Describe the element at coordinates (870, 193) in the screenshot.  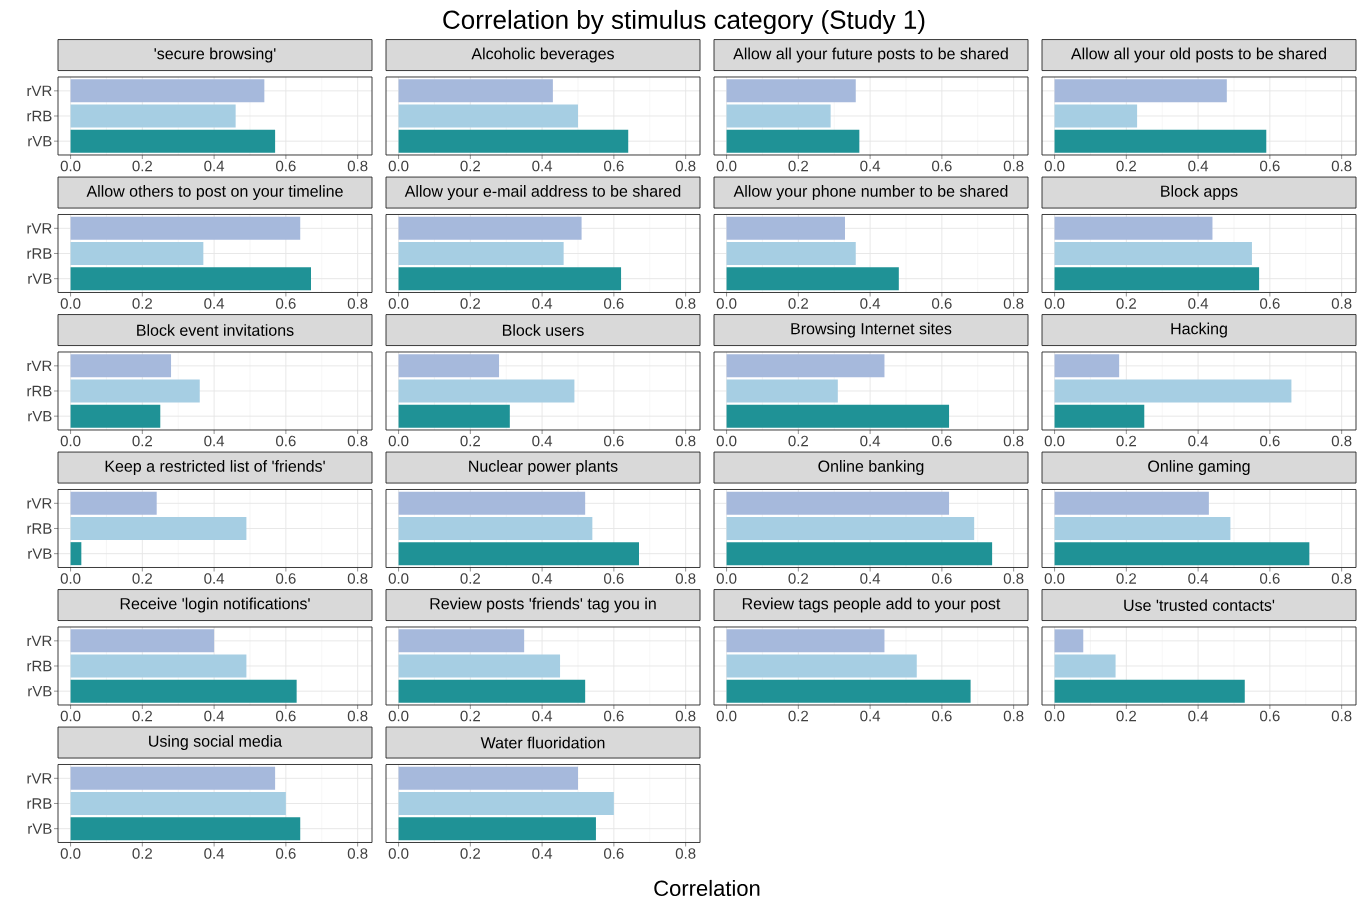
I see `chart-title: Allow your phone number to be shared` at that location.